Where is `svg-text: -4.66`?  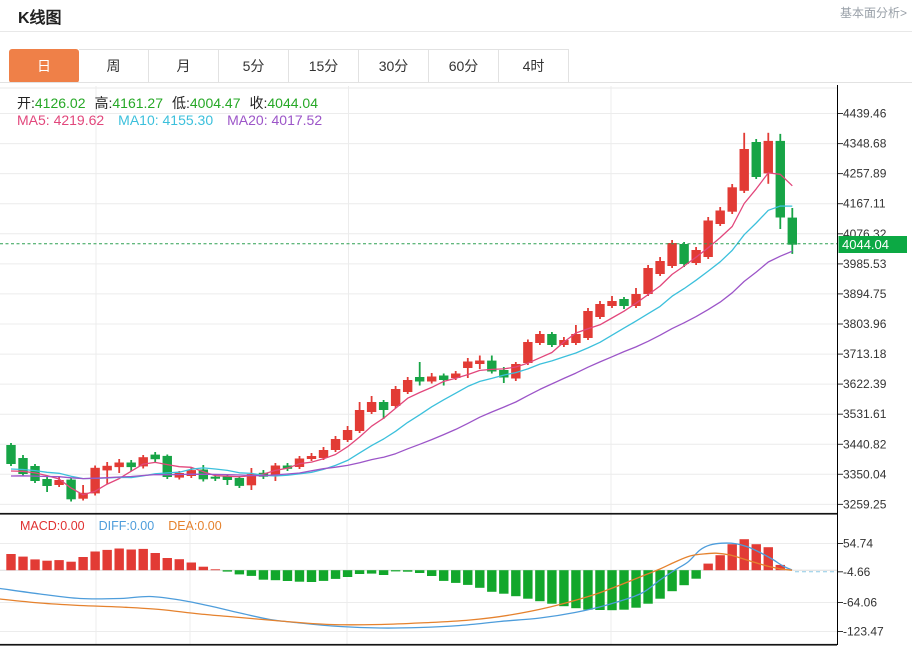 svg-text: -4.66 is located at coordinates (857, 572).